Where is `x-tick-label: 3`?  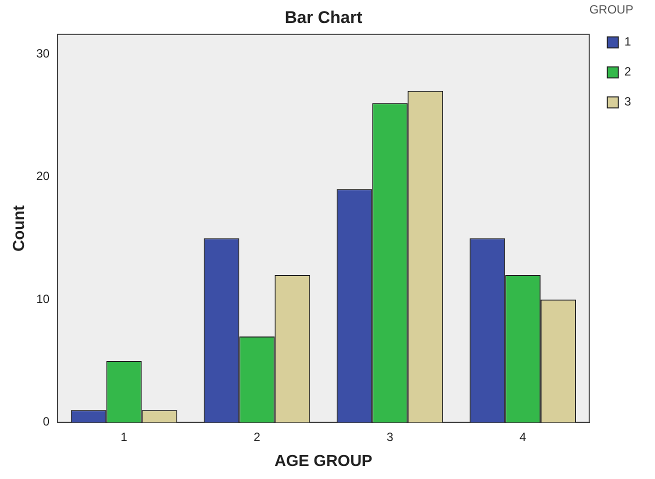 x-tick-label: 3 is located at coordinates (390, 437).